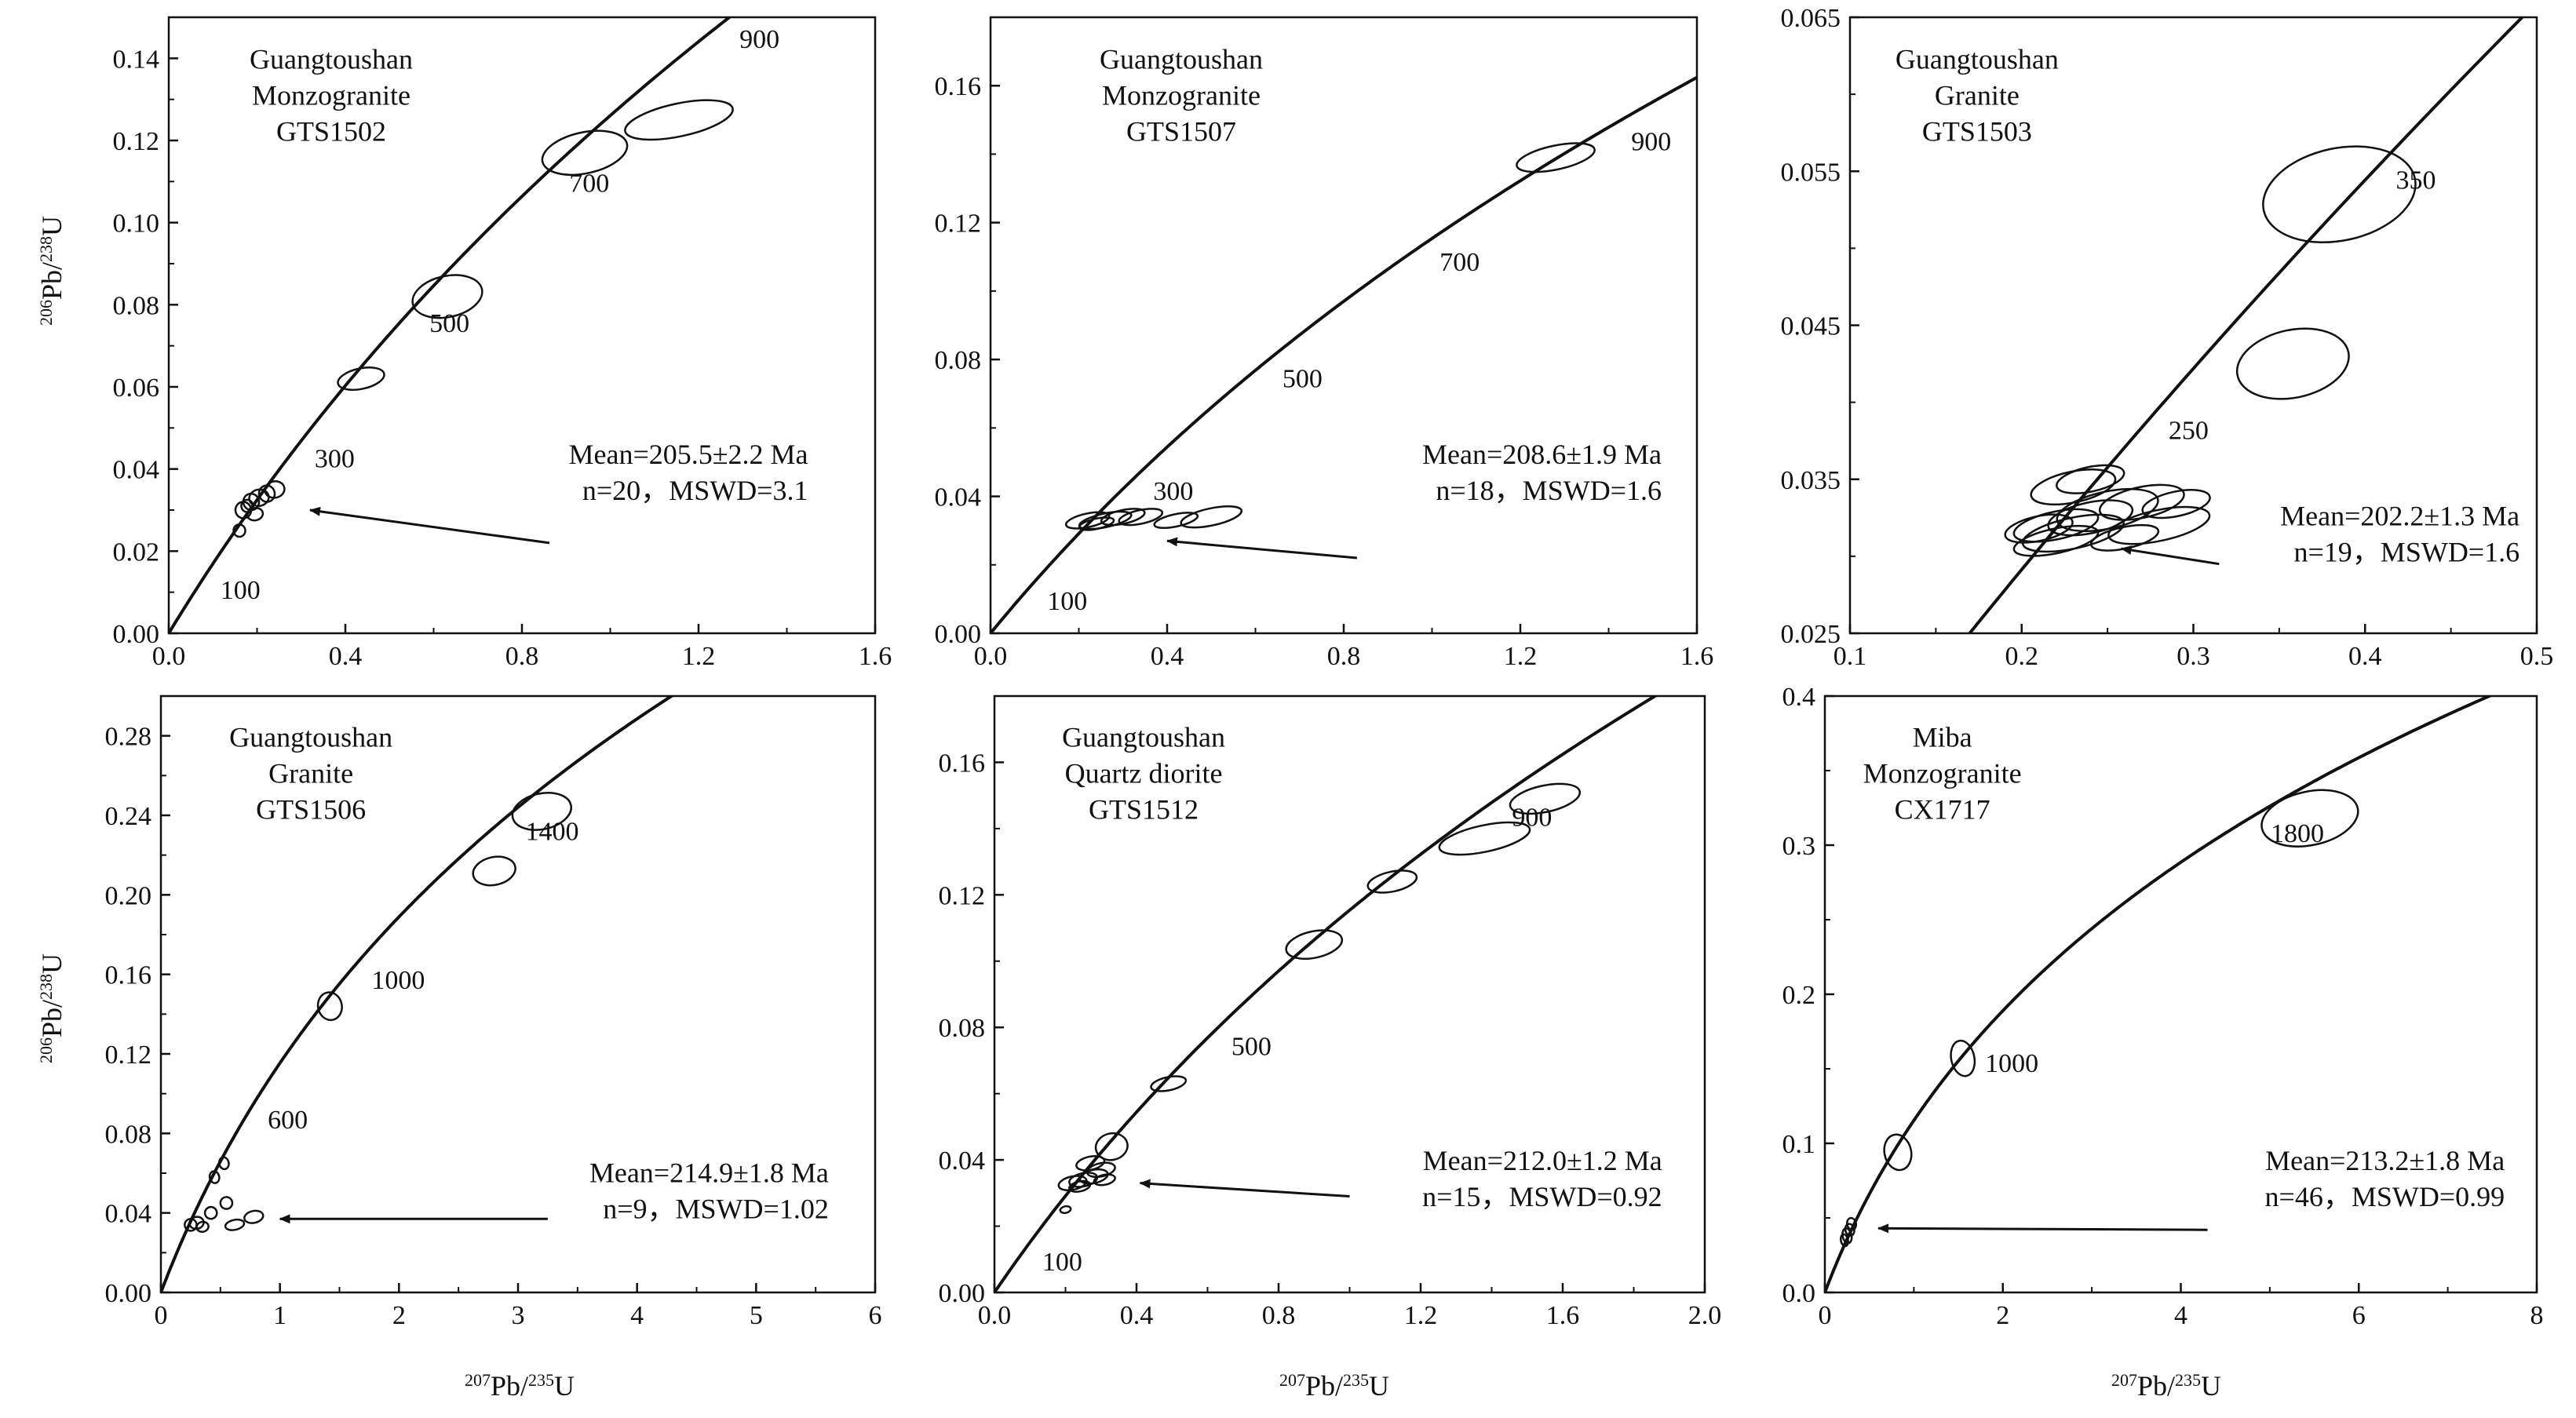 The image size is (2576, 1418). Describe the element at coordinates (241, 590) in the screenshot. I see `age-label-100: 100` at that location.